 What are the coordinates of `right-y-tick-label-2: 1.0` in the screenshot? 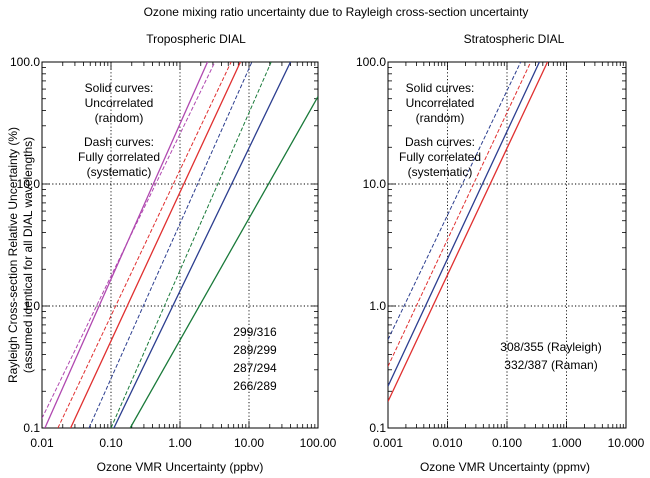 It's located at (377, 306).